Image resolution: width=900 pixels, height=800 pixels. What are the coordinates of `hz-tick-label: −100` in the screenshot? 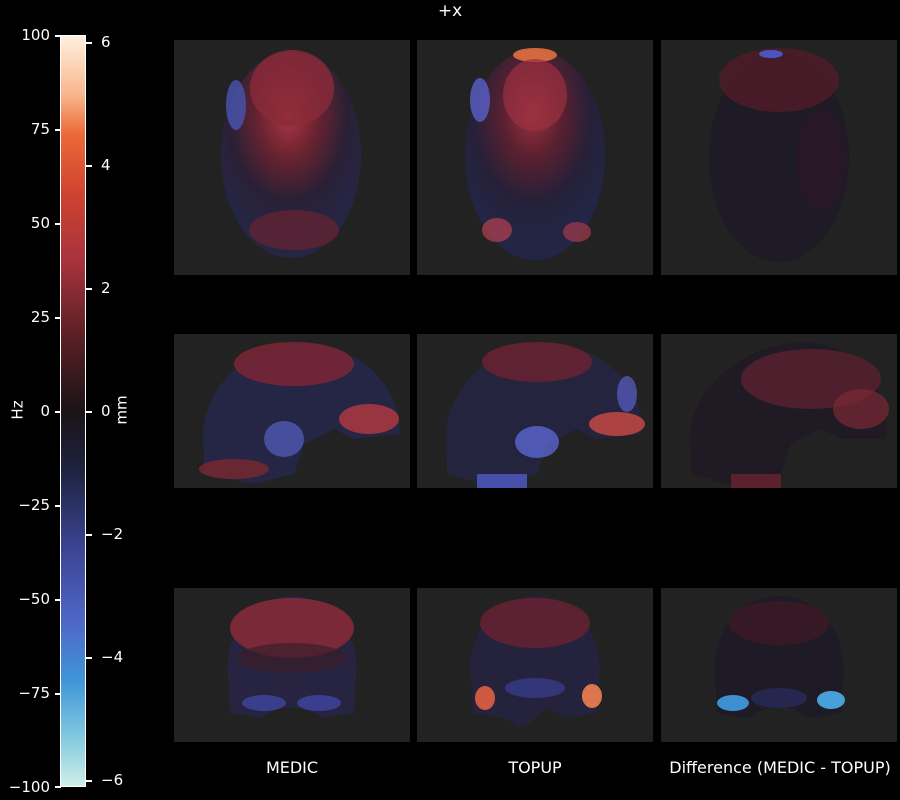 It's located at (29, 787).